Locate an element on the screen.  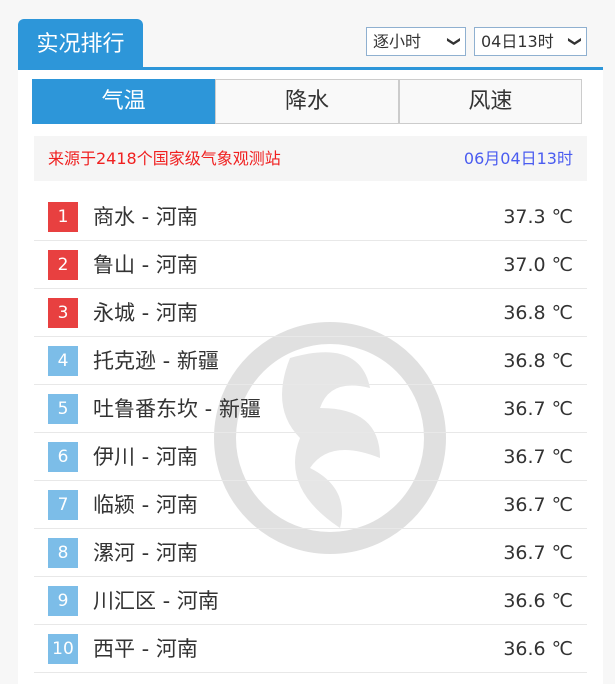
list-item: 9 川汇区 - 河南 36.6 ℃ is located at coordinates (310, 601).